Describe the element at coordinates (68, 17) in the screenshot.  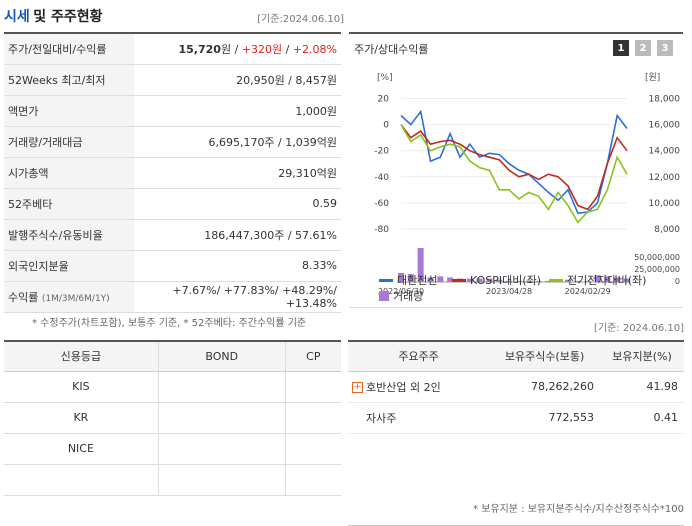
I see `title-part2: 및 주주현황` at that location.